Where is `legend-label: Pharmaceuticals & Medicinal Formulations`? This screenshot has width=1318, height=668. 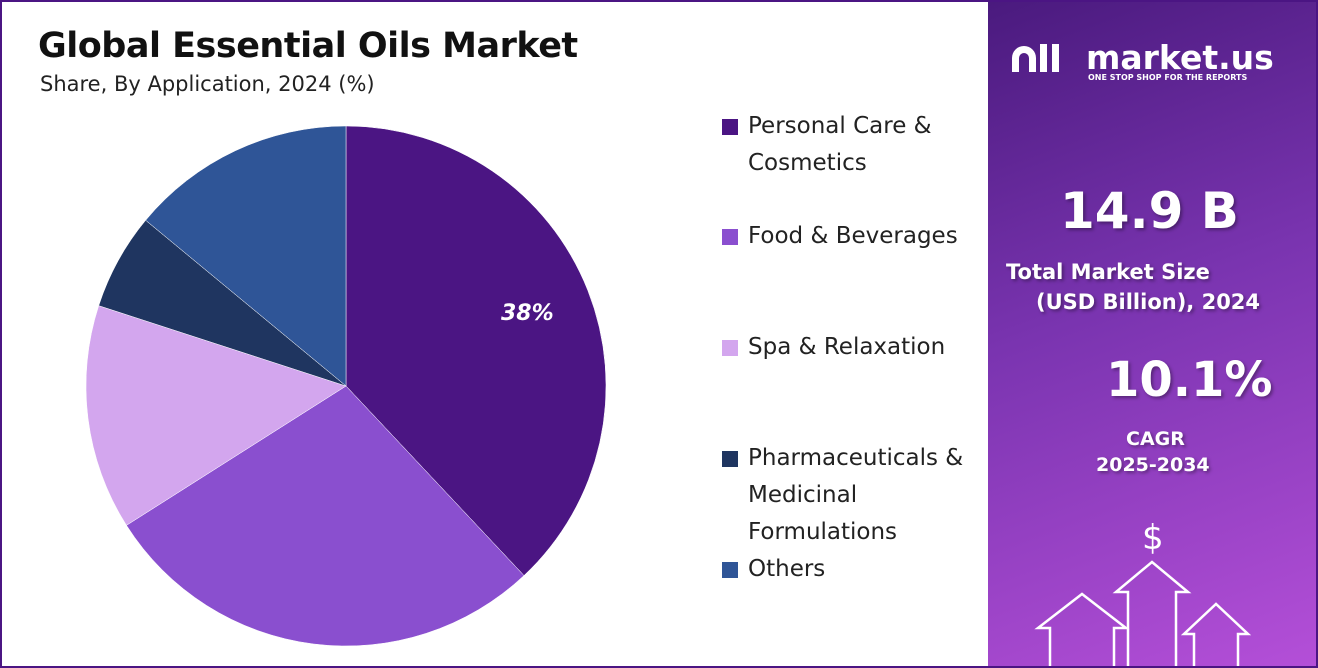
legend-label: Pharmaceuticals & Medicinal Formulations is located at coordinates (856, 495).